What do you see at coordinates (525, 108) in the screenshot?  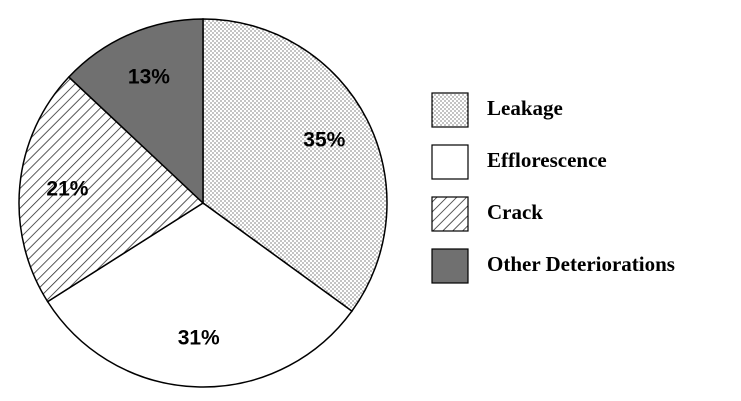 I see `legend-label: Leakage` at bounding box center [525, 108].